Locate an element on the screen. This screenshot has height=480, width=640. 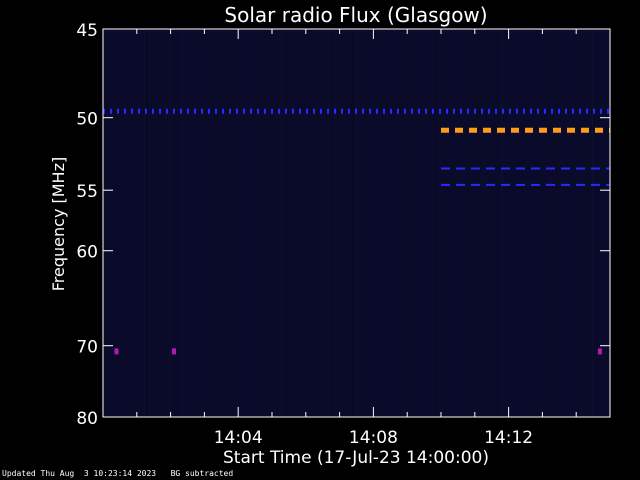
y-axis-title: Frequency [MHz] is located at coordinates (58, 224).